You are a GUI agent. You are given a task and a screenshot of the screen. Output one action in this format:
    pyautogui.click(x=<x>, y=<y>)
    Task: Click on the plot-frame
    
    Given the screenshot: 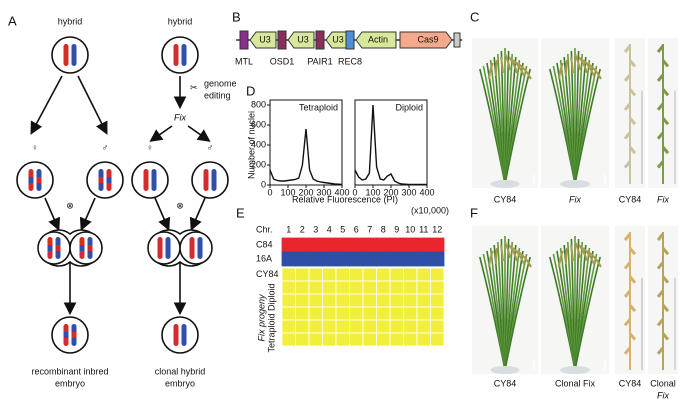 What is the action you would take?
    pyautogui.click(x=306, y=142)
    